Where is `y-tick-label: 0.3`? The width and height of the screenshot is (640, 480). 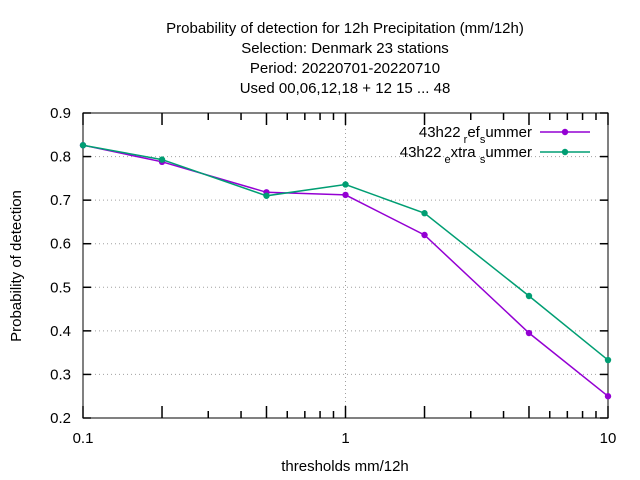
y-tick-label: 0.3 is located at coordinates (60, 374).